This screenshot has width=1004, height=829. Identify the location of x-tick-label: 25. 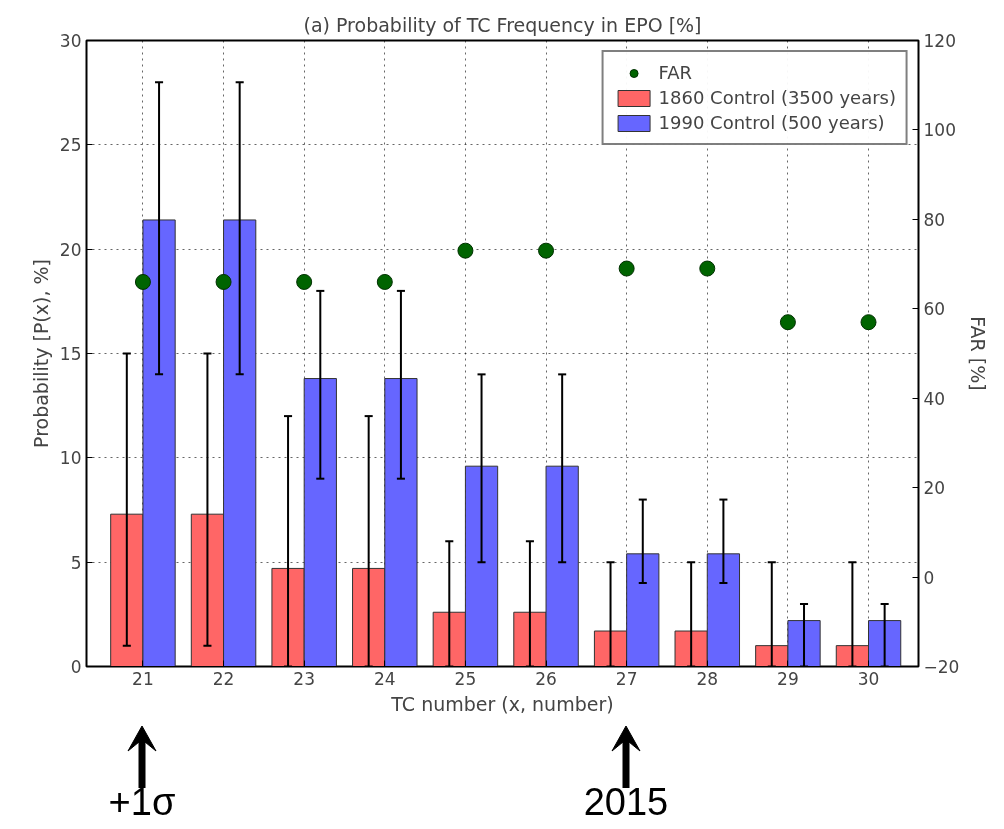
(465, 678).